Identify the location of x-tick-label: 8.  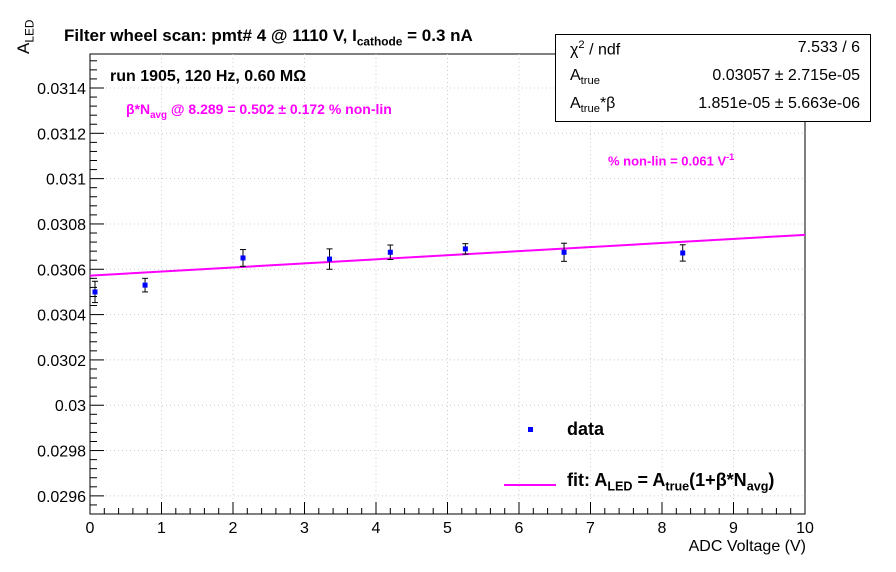
(662, 528).